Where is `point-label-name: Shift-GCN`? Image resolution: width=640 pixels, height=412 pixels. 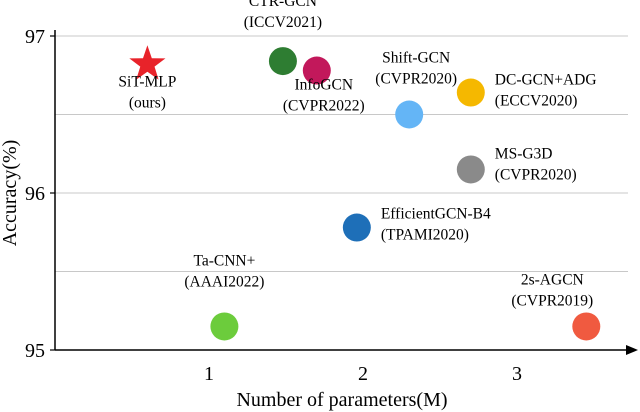
point-label-name: Shift-GCN is located at coordinates (416, 58).